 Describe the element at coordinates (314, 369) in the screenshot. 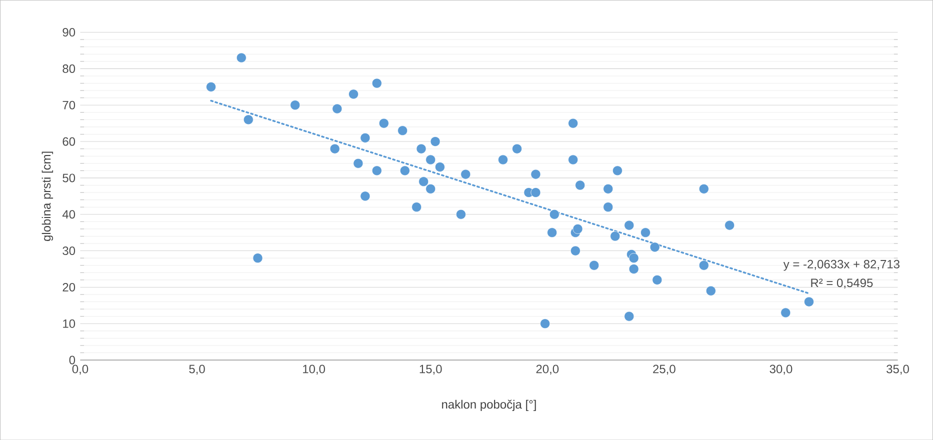

I see `x-tick-label: 10,0` at that location.